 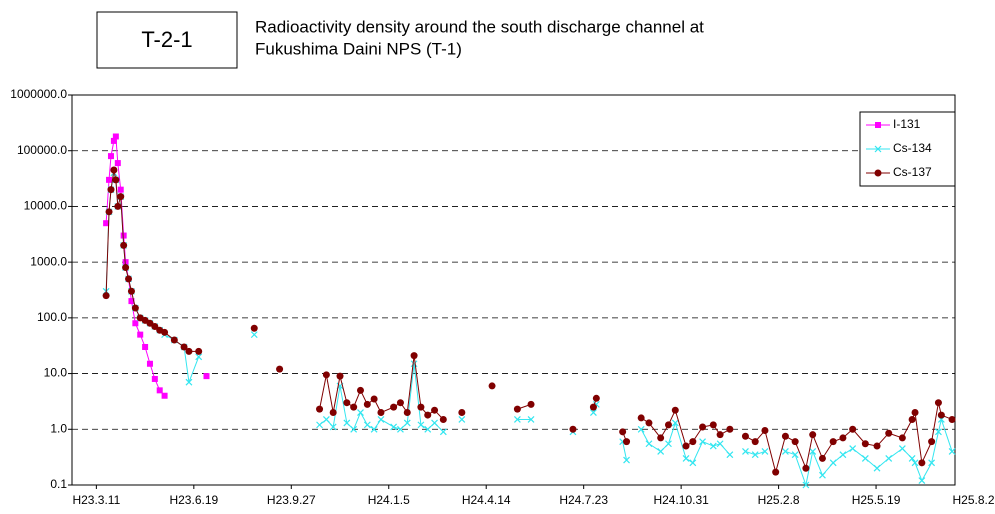 What do you see at coordinates (878, 149) in the screenshot?
I see `legend-marker` at bounding box center [878, 149].